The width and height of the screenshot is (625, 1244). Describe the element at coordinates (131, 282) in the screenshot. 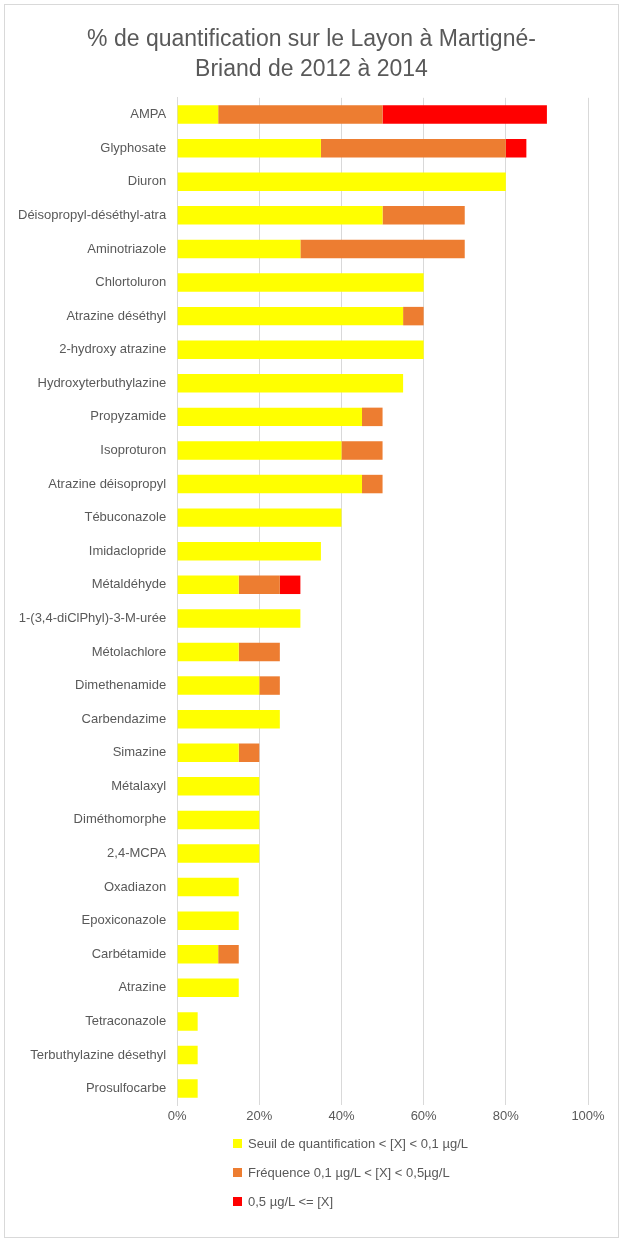

I see `y-tick-label: Chlortoluron` at that location.